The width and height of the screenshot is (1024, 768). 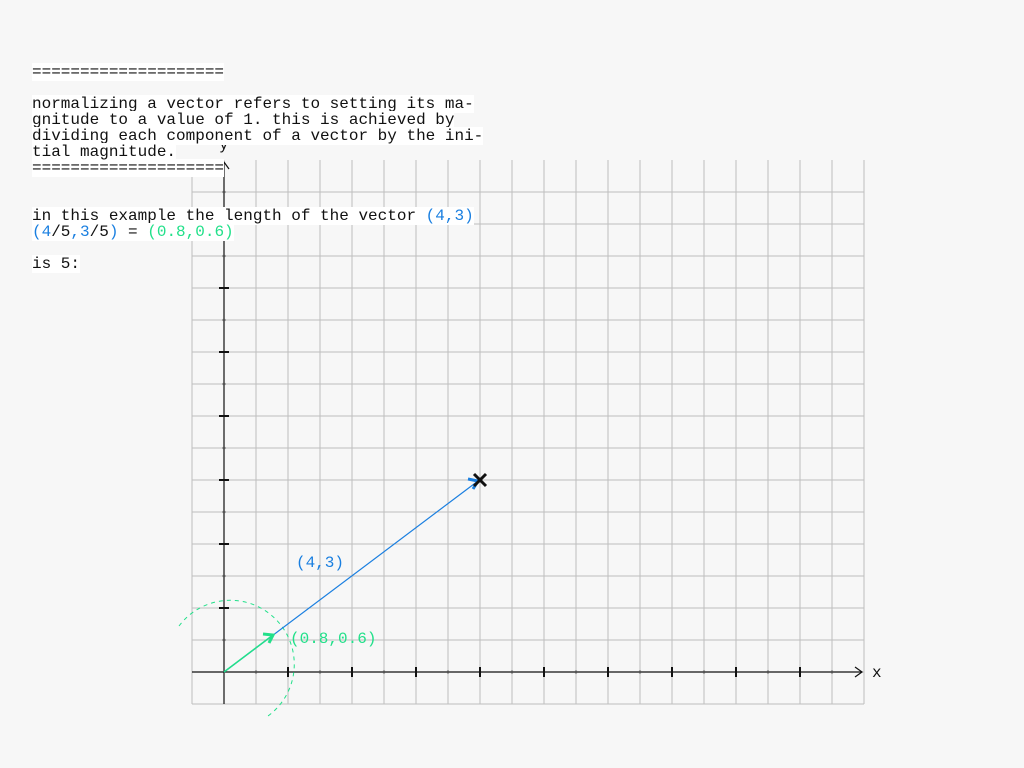 What do you see at coordinates (80, 232) in the screenshot?
I see `formula-part: ,3` at bounding box center [80, 232].